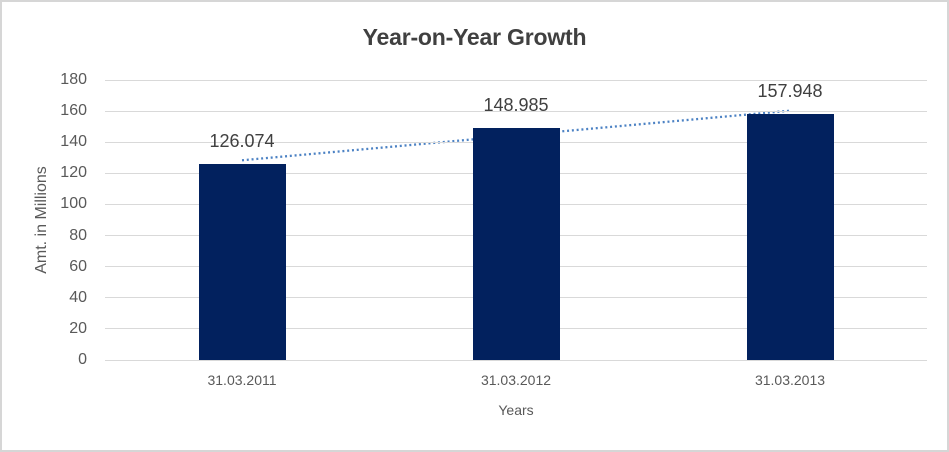 This screenshot has height=452, width=949. I want to click on y-tick-label: 40, so click(78, 297).